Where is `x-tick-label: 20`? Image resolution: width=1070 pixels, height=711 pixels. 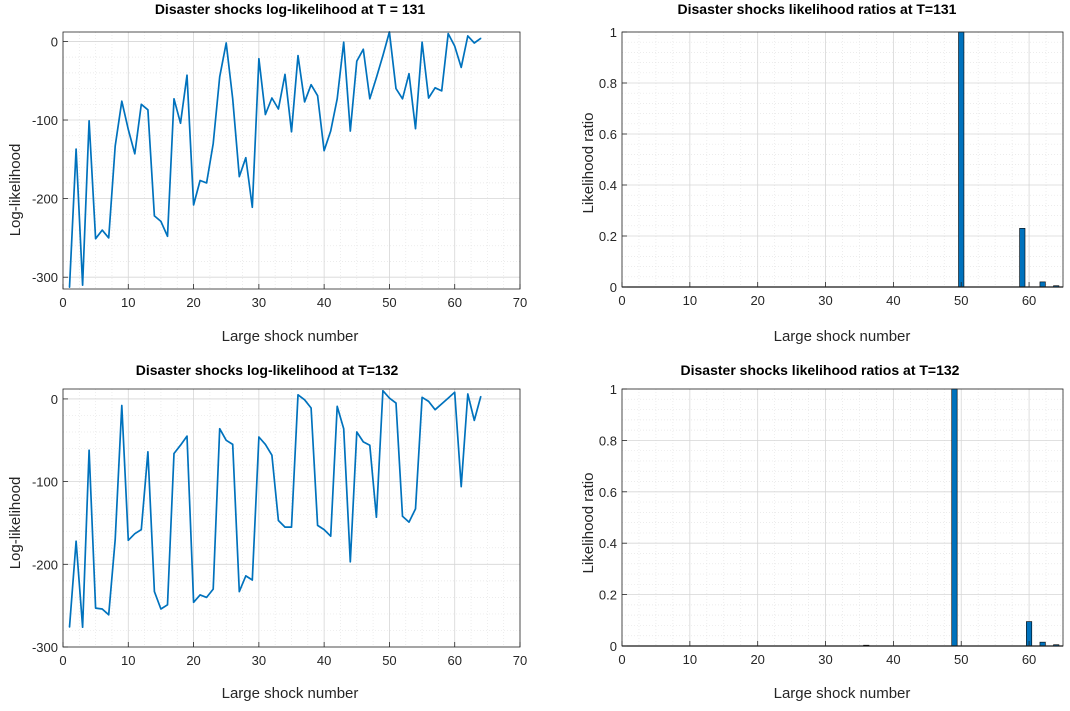 x-tick-label: 20 is located at coordinates (757, 300).